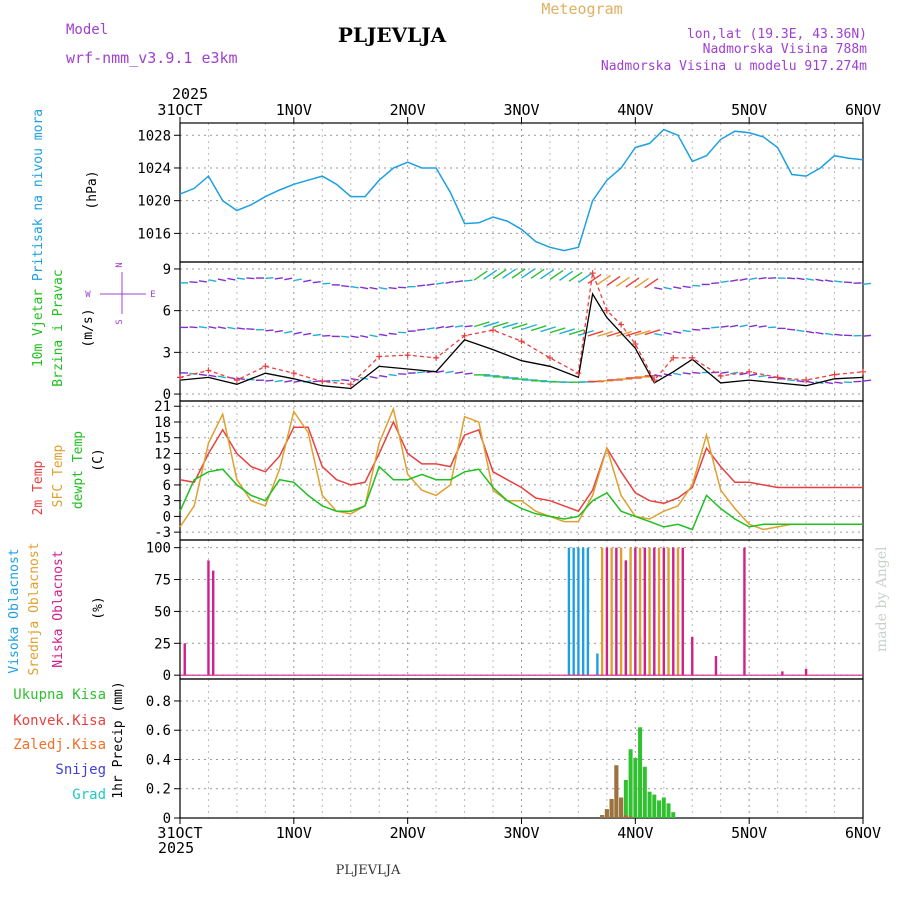 The image size is (900, 900). I want to click on panel-frame, so click(521, 609).